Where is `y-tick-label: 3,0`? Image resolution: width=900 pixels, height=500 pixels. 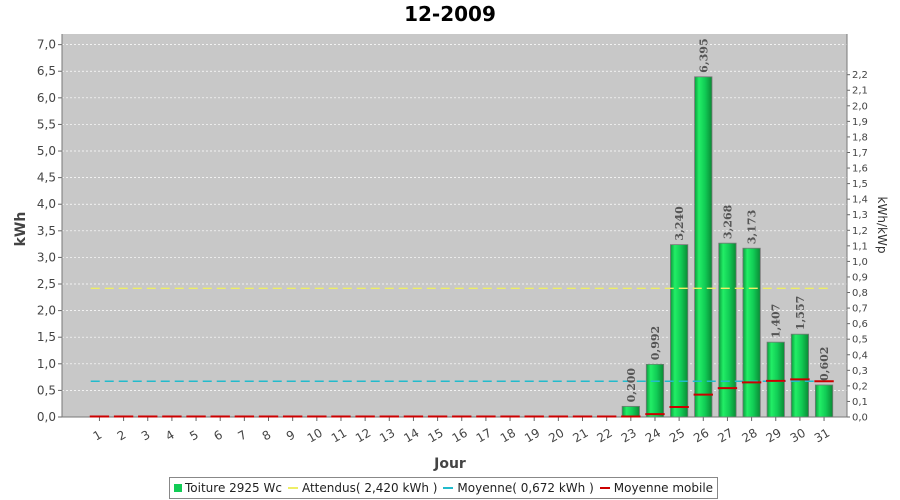
y-tick-label: 3,0 is located at coordinates (46, 257).